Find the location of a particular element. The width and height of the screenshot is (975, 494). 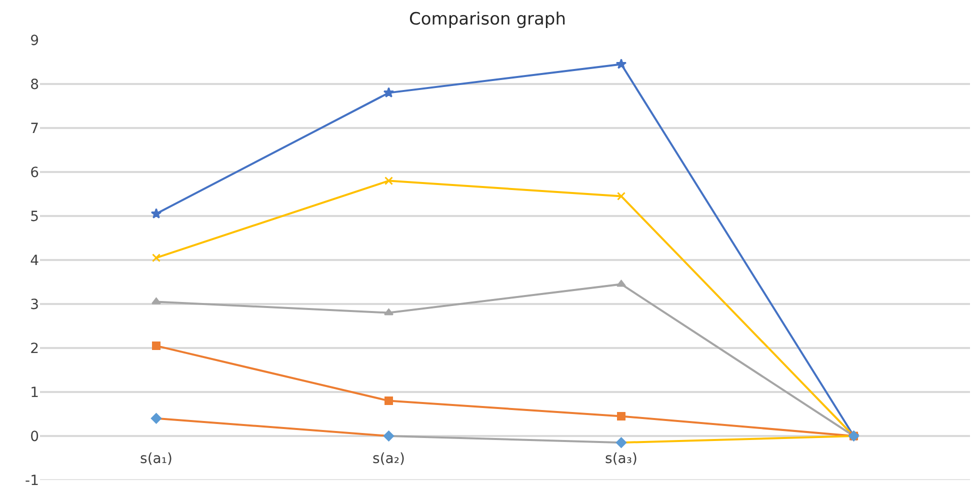

y-tick-label: 2 is located at coordinates (34, 348).